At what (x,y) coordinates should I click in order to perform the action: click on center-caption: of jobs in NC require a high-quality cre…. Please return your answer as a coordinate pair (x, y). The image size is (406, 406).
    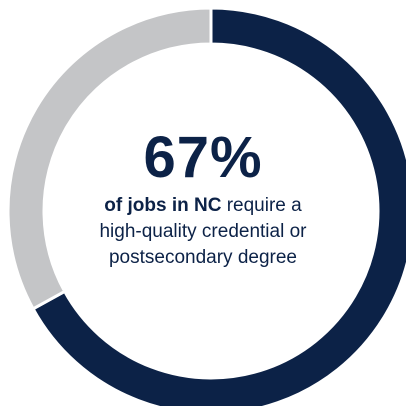
    Looking at the image, I should click on (203, 232).